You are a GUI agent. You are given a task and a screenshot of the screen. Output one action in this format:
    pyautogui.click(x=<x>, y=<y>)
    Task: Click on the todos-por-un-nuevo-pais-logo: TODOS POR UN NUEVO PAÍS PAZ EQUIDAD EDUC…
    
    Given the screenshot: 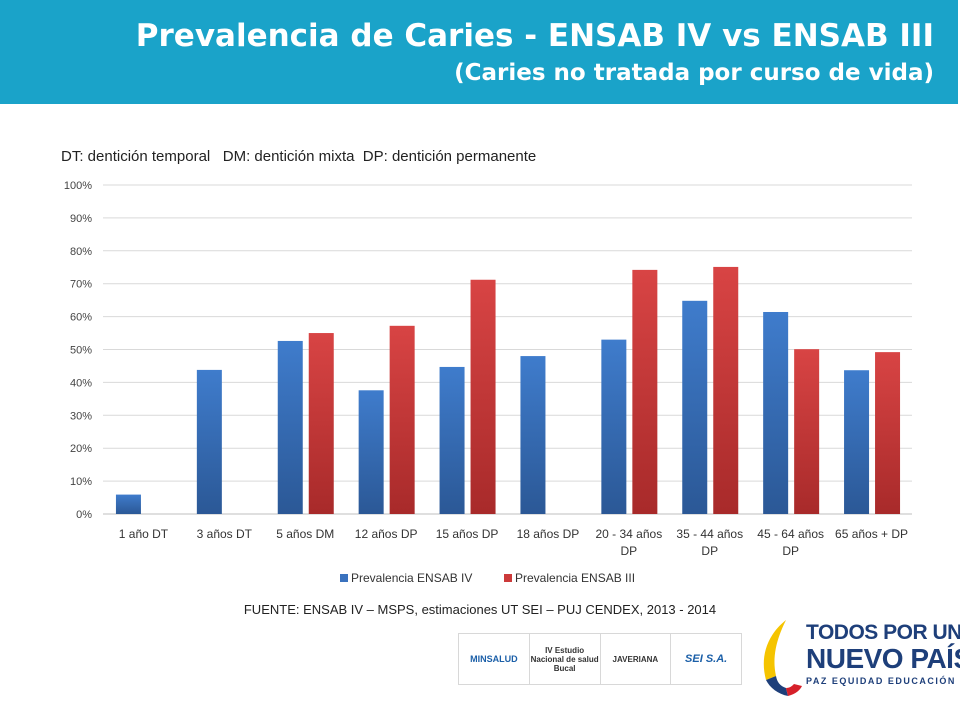 What is the action you would take?
    pyautogui.click(x=858, y=658)
    